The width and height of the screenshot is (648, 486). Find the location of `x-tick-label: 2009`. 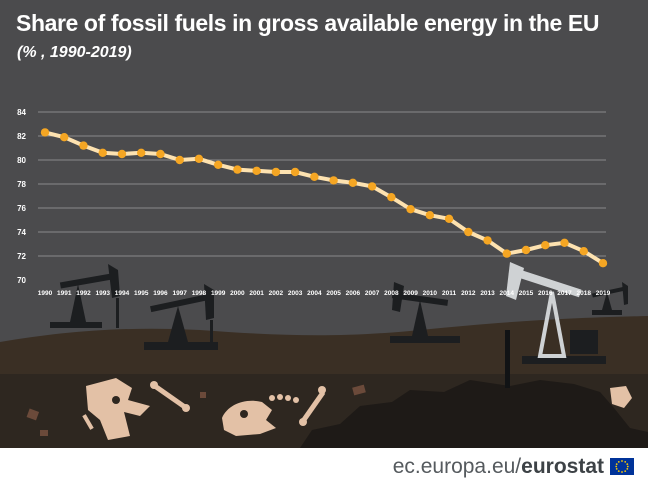

x-tick-label: 2009 is located at coordinates (410, 293).